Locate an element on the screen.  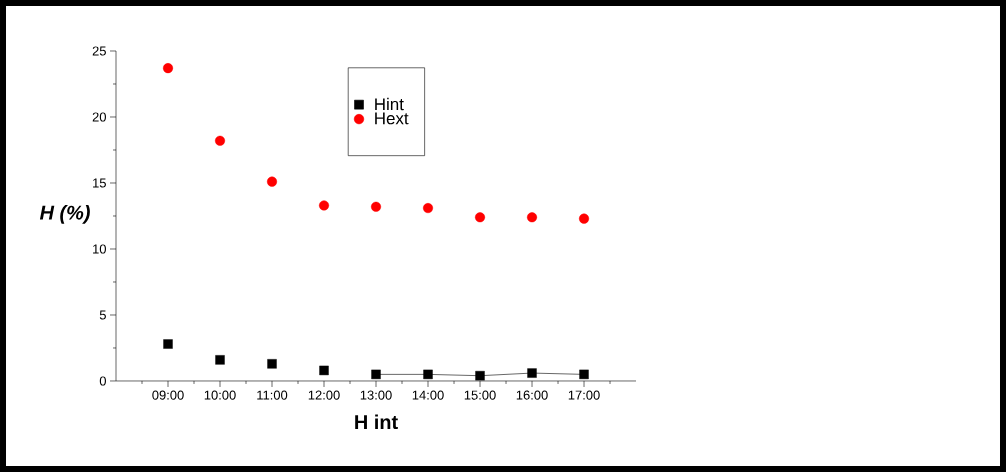
x-axis-title: H int is located at coordinates (376, 422).